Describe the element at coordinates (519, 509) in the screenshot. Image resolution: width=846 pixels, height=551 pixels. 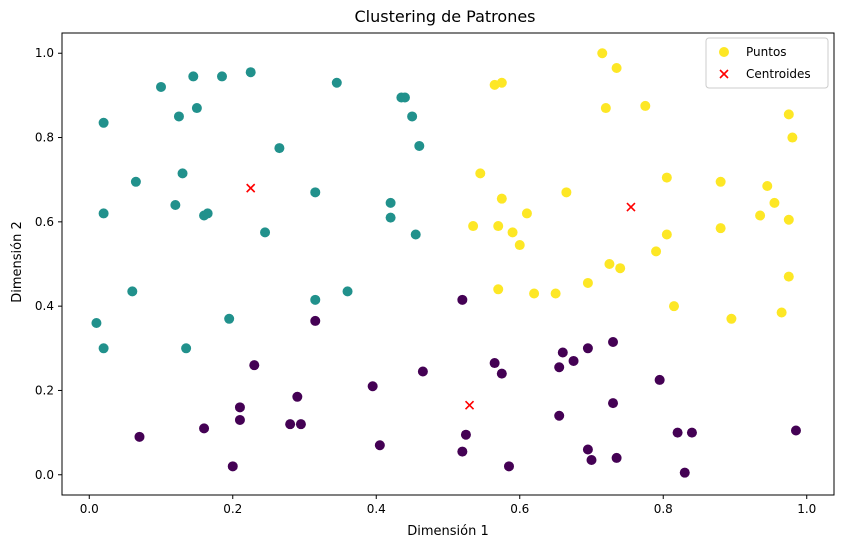
I see `x-tick-label: 0.6` at that location.